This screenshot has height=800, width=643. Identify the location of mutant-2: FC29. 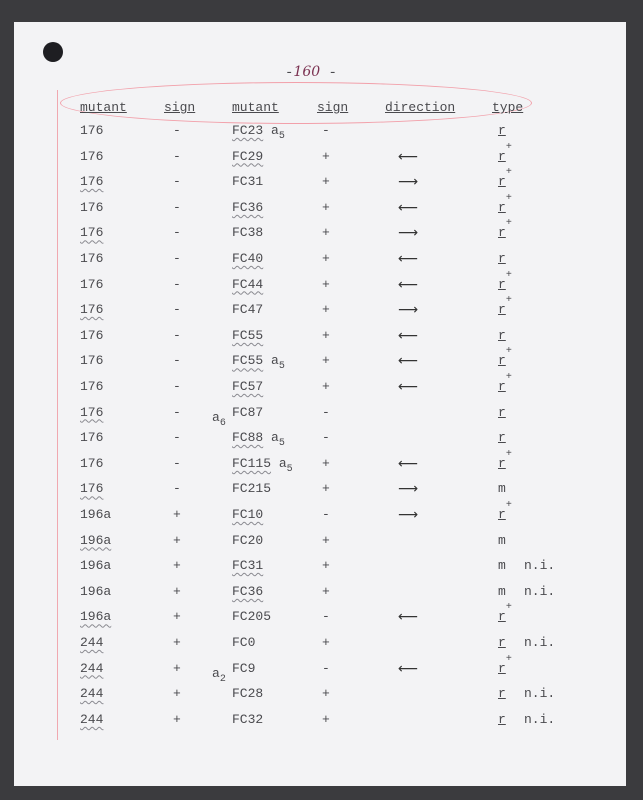
(247, 156).